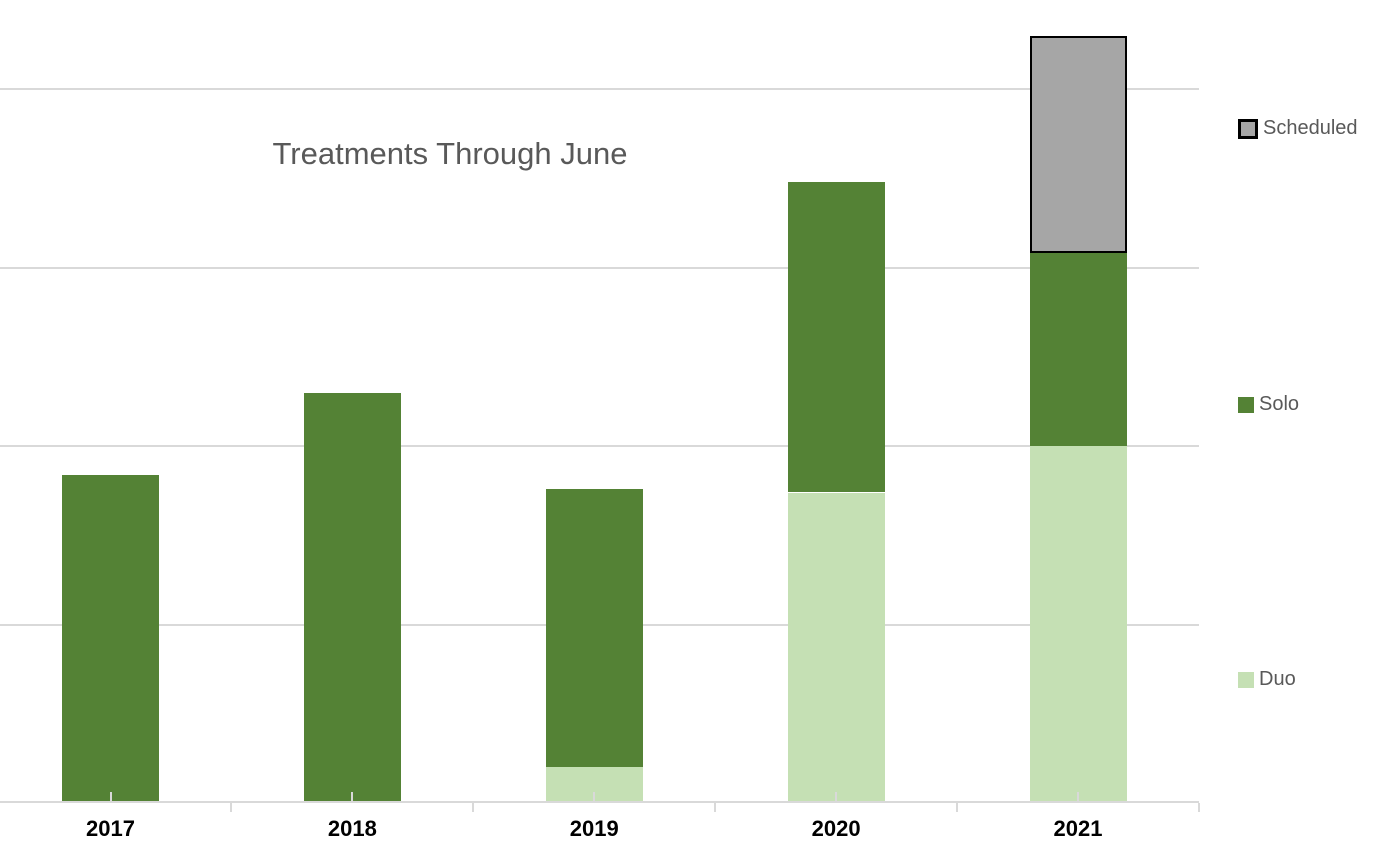  Describe the element at coordinates (1277, 679) in the screenshot. I see `legend-label-duo: Duo` at that location.